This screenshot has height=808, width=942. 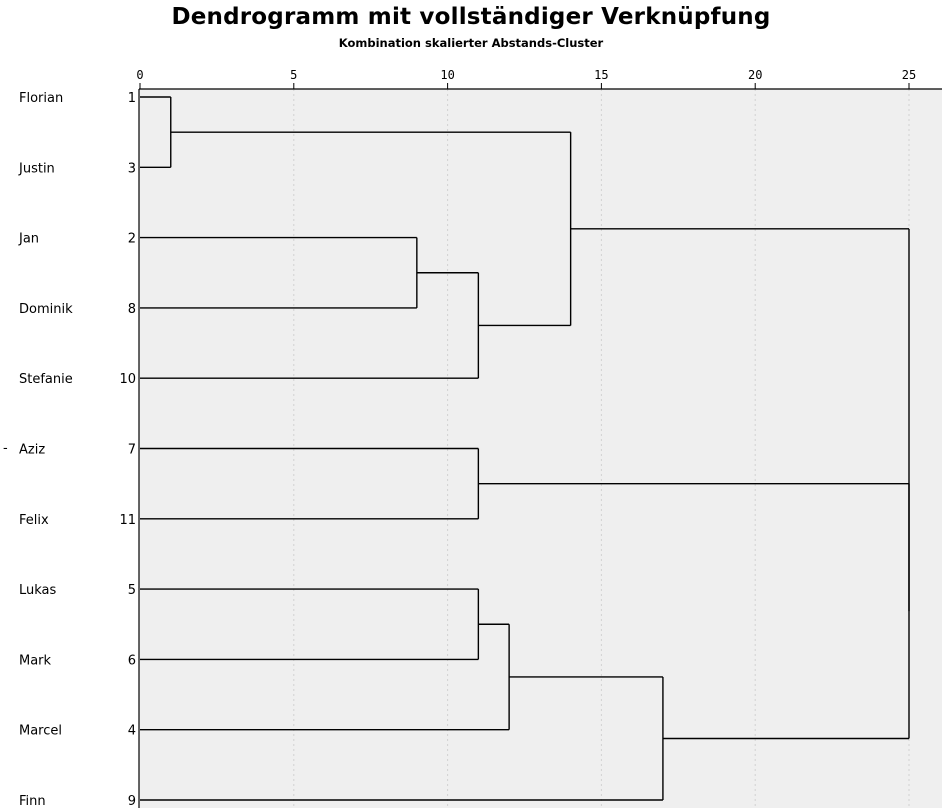 What do you see at coordinates (40, 731) in the screenshot?
I see `leaf-label-marcel: Marcel` at bounding box center [40, 731].